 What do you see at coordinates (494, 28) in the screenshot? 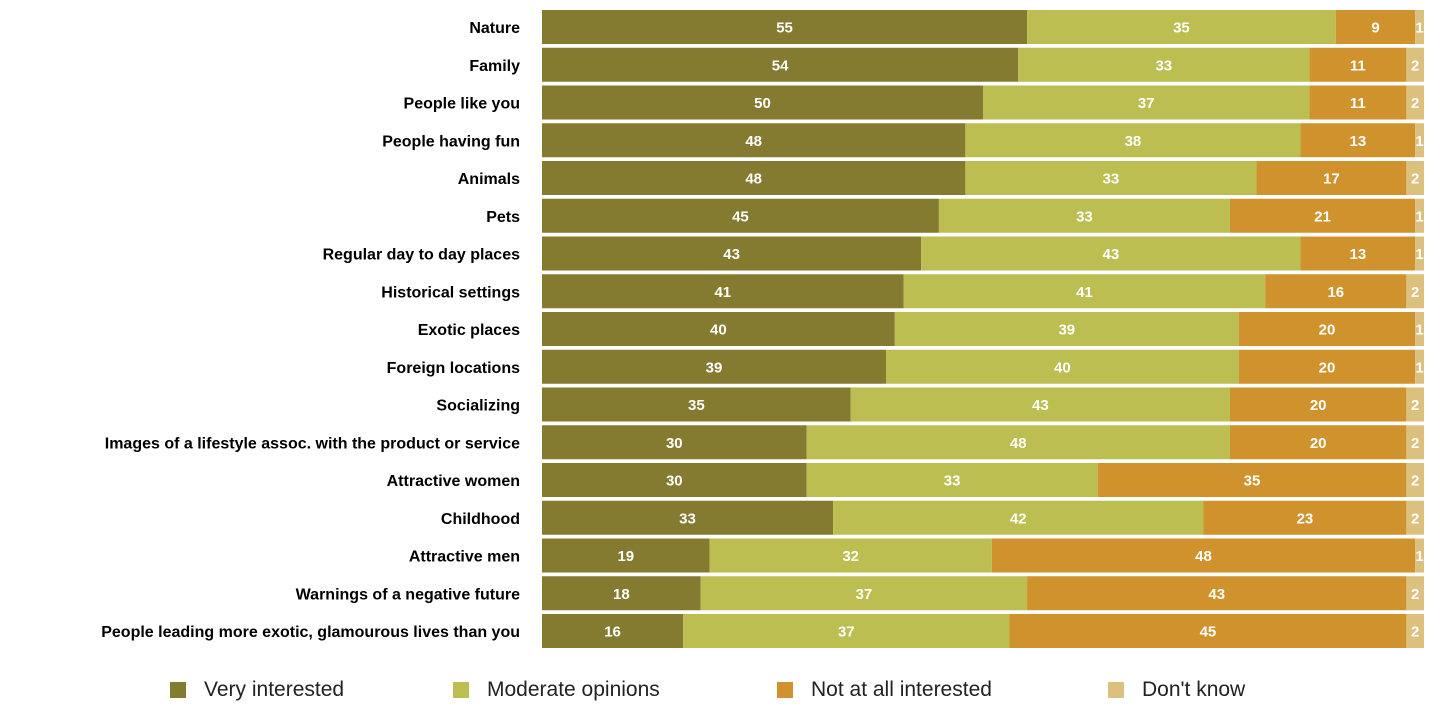
I see `category-label: Nature` at bounding box center [494, 28].